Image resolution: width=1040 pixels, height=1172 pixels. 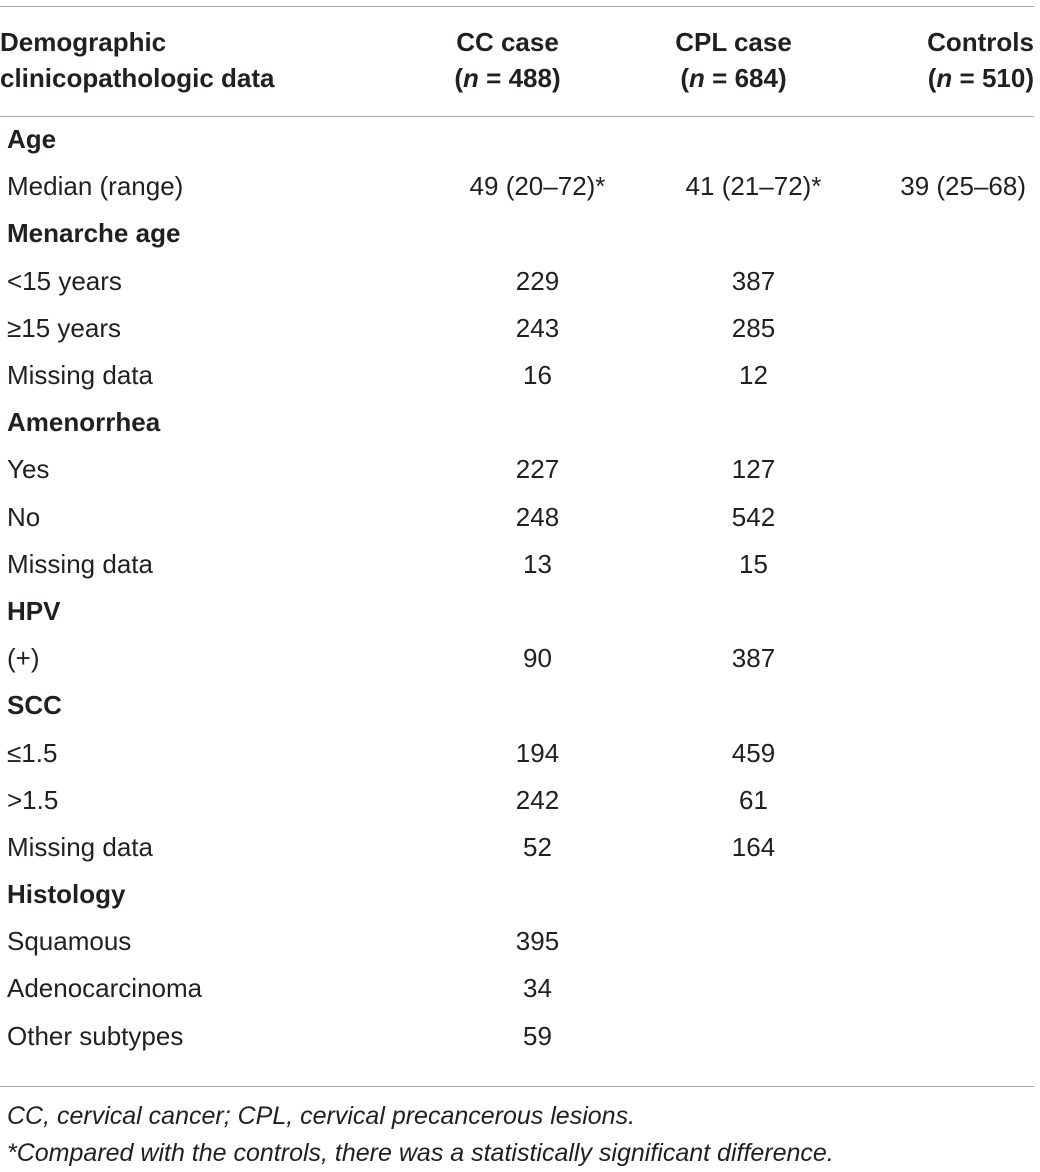 I want to click on cell-cpl-case: 387, so click(x=753, y=658).